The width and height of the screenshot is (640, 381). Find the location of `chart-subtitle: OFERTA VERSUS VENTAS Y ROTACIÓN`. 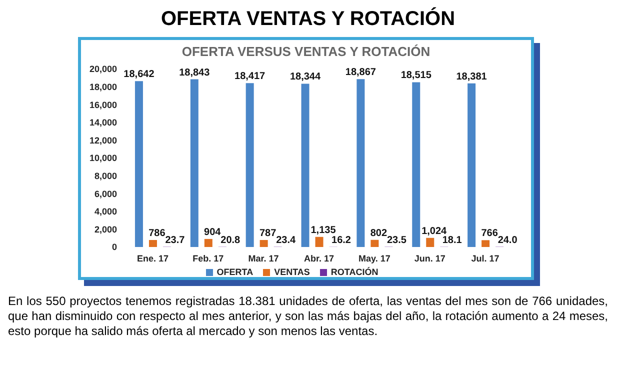

chart-subtitle: OFERTA VERSUS VENTAS Y ROTACIÓN is located at coordinates (306, 51).